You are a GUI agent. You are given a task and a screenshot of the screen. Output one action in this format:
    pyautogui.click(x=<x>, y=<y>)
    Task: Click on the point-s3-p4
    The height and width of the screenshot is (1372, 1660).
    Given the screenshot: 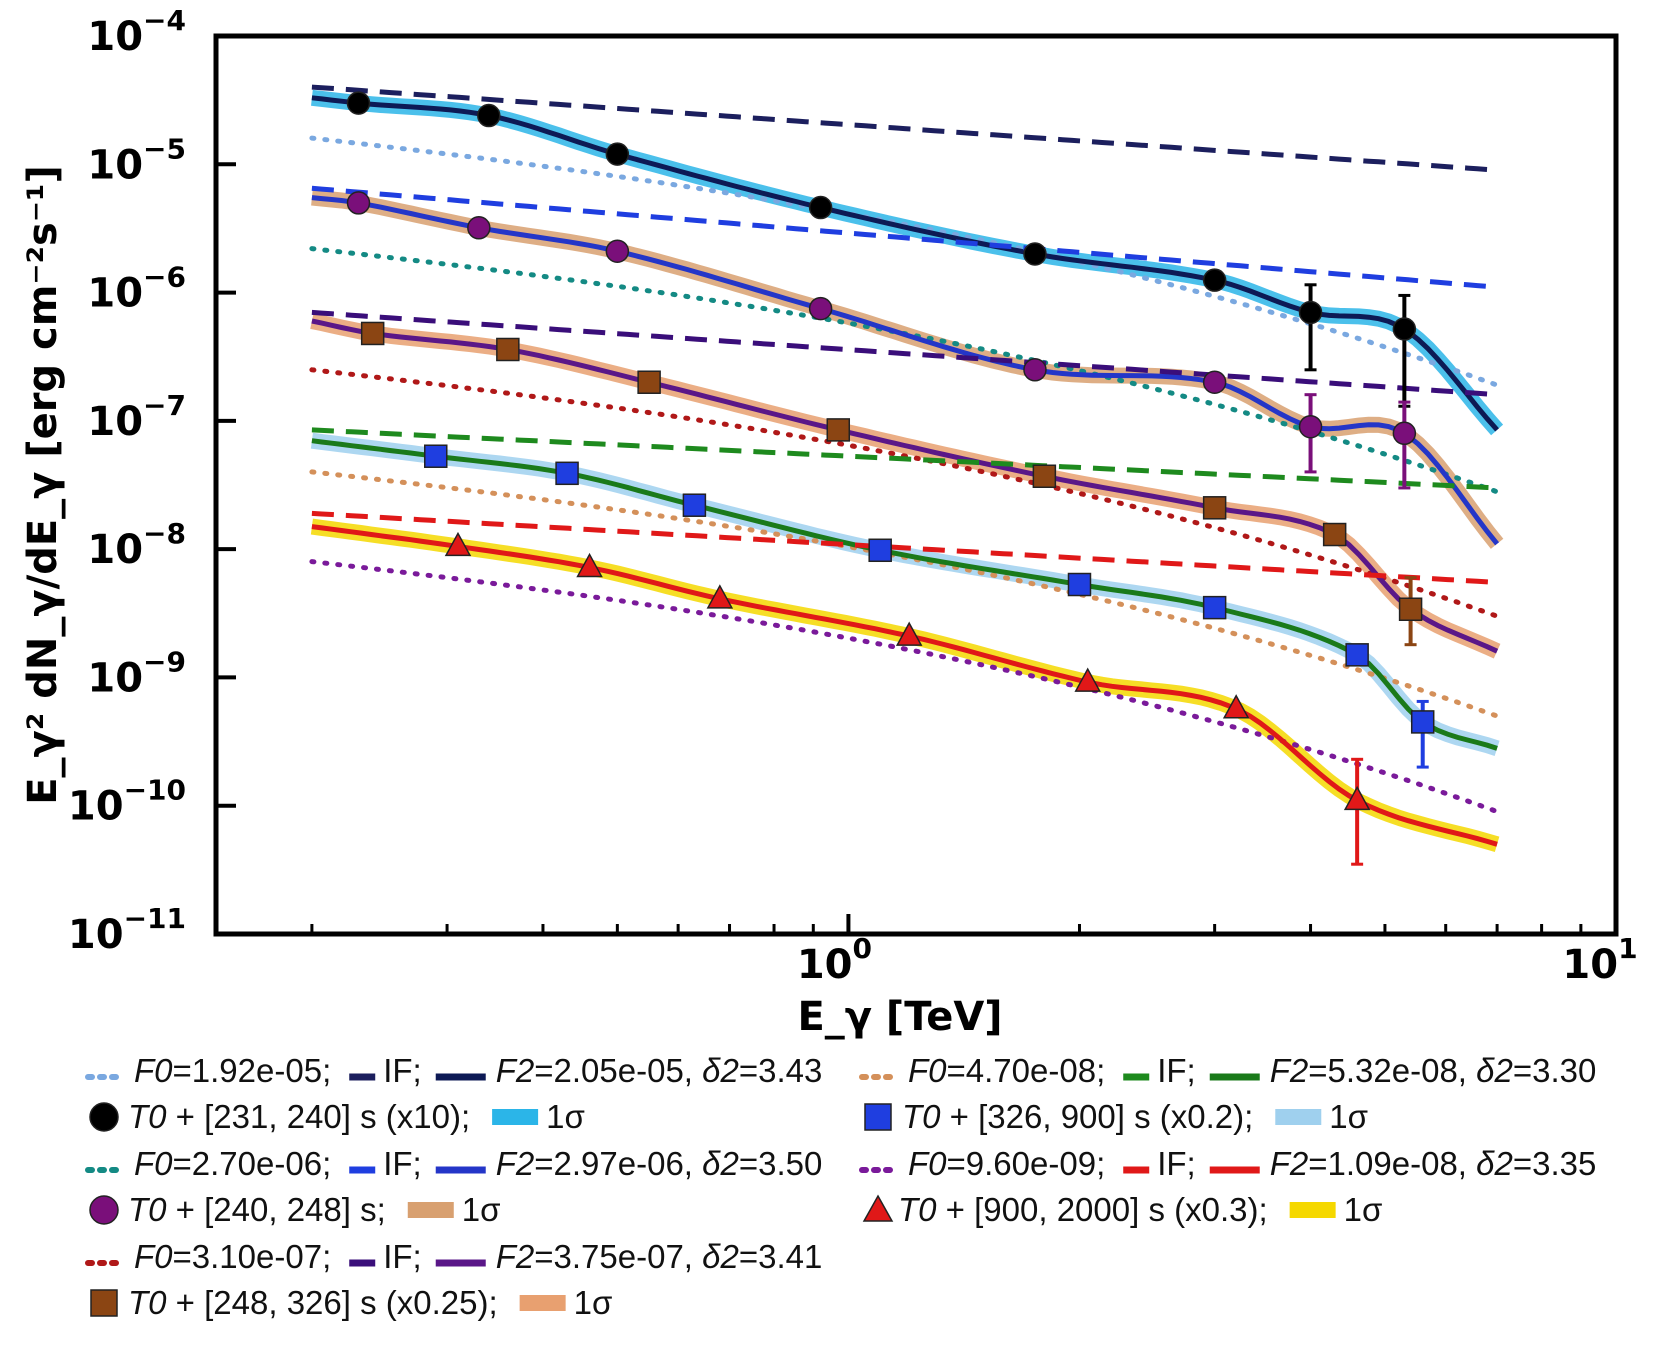 What is the action you would take?
    pyautogui.click(x=838, y=430)
    